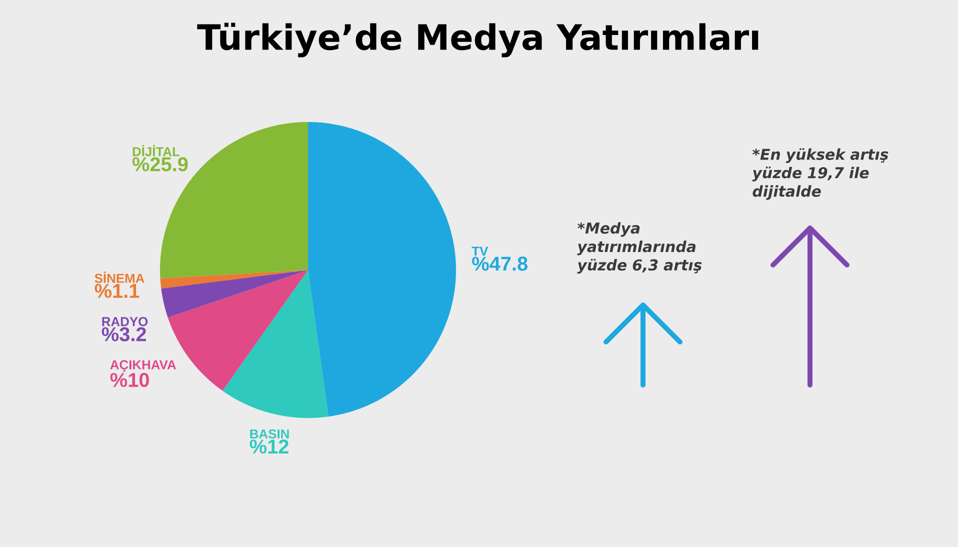 This screenshot has width=958, height=547. What do you see at coordinates (639, 248) in the screenshot?
I see `text: *Medya yatırımlarında yüzde 6,3 artış` at bounding box center [639, 248].